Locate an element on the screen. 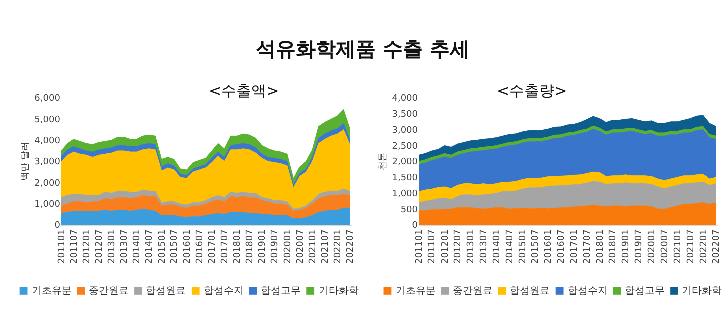 The height and width of the screenshot is (330, 726). chart-title: 석유화학제품 수출 추세 is located at coordinates (363, 49).